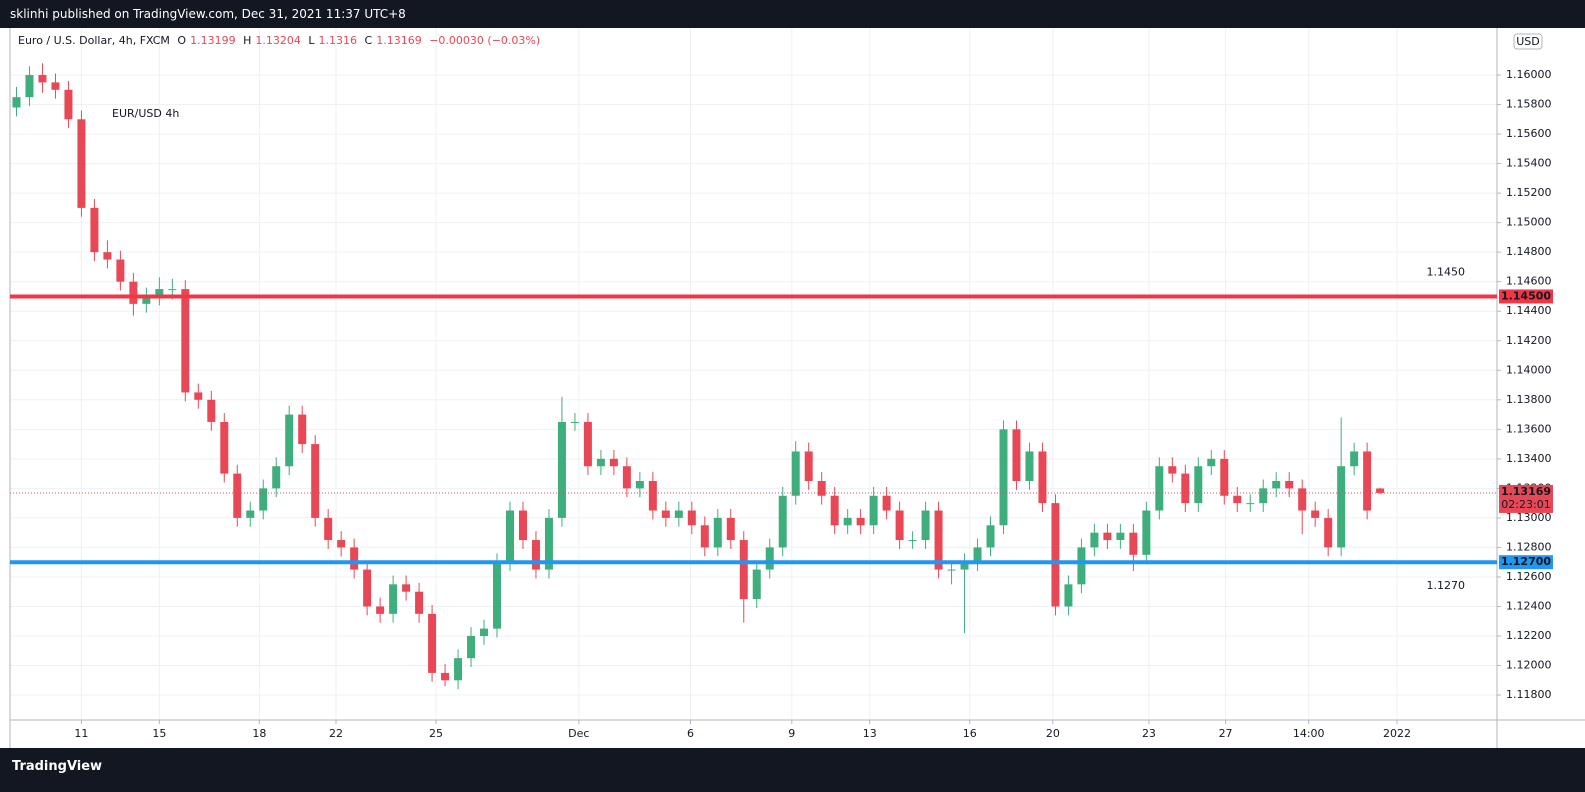 This screenshot has height=792, width=1585. Describe the element at coordinates (870, 733) in the screenshot. I see `x-tick-label: 13` at that location.